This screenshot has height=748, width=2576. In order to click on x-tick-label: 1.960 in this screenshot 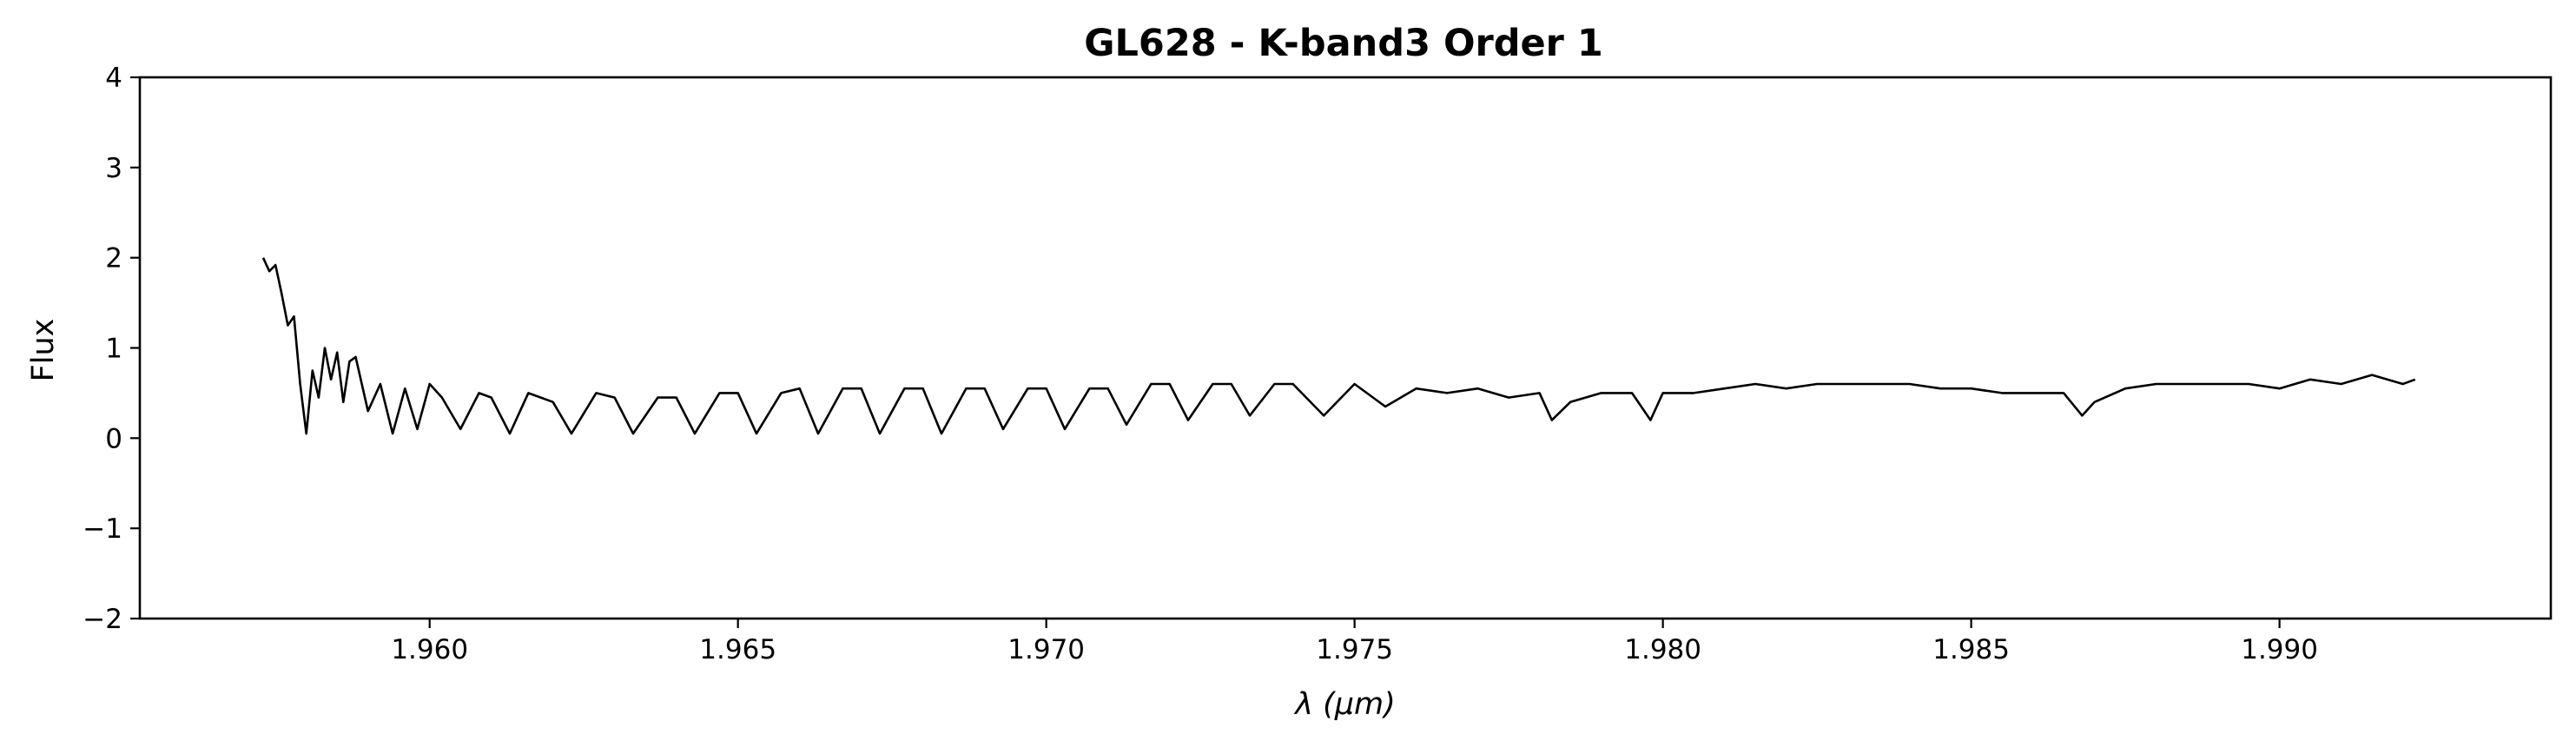, I will do `click(430, 649)`.